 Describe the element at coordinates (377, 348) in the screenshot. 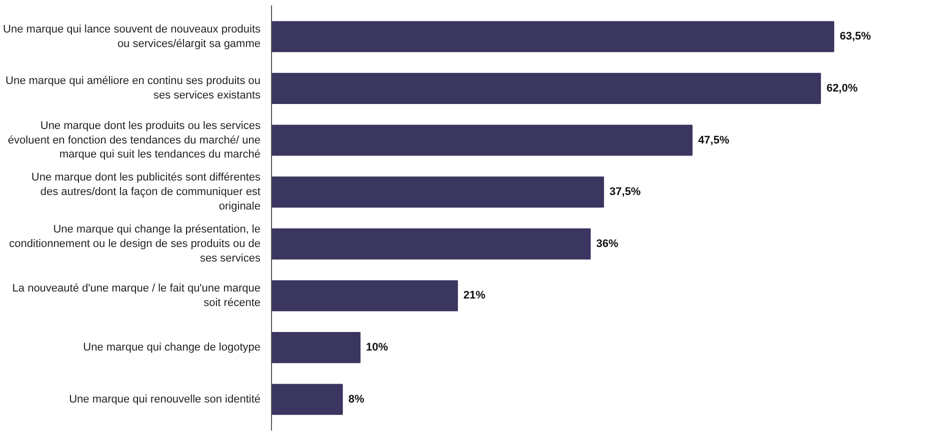

I see `data-label: 10%` at that location.